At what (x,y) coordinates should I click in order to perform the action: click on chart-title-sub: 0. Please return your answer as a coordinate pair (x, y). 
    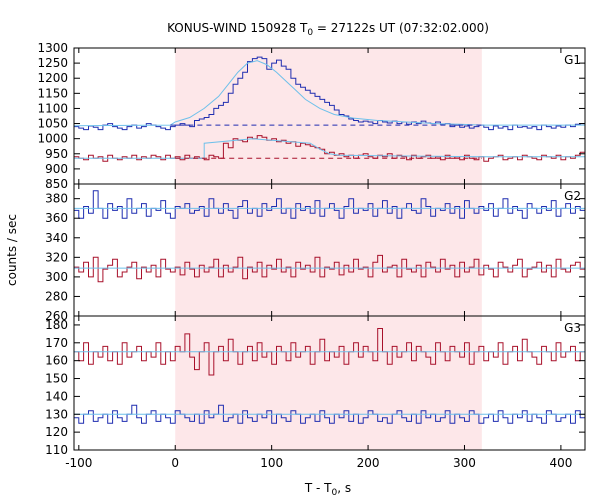
    Looking at the image, I should click on (310, 33).